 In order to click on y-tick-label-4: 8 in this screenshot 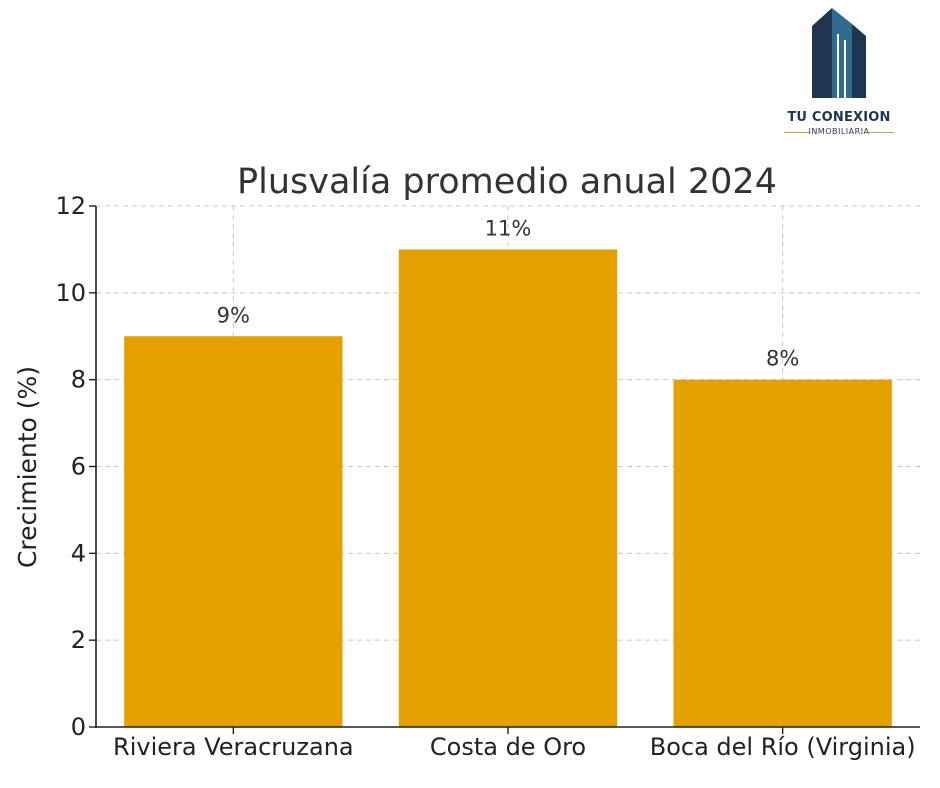, I will do `click(78, 380)`.